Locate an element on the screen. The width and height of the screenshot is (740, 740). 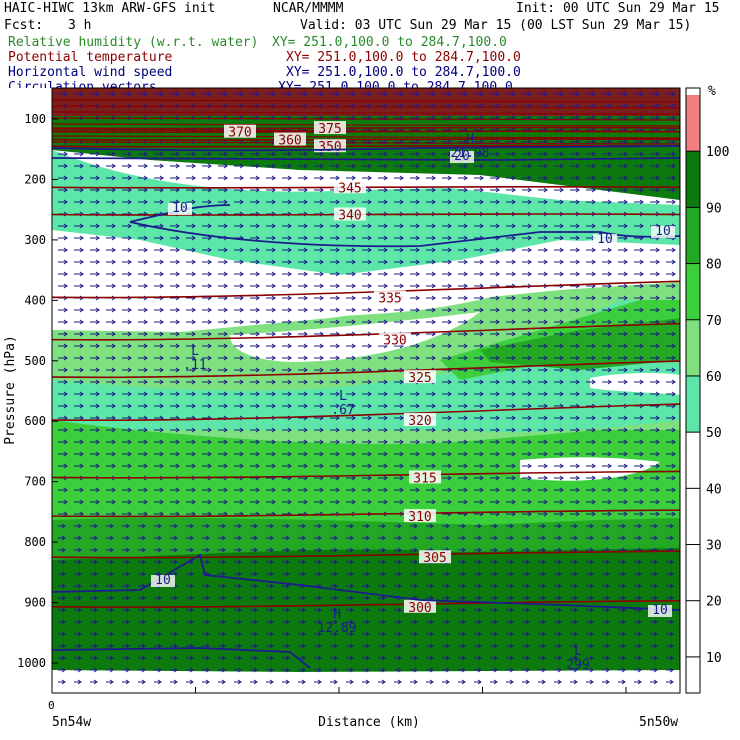
theta-contour-upper is located at coordinates (366, 119).